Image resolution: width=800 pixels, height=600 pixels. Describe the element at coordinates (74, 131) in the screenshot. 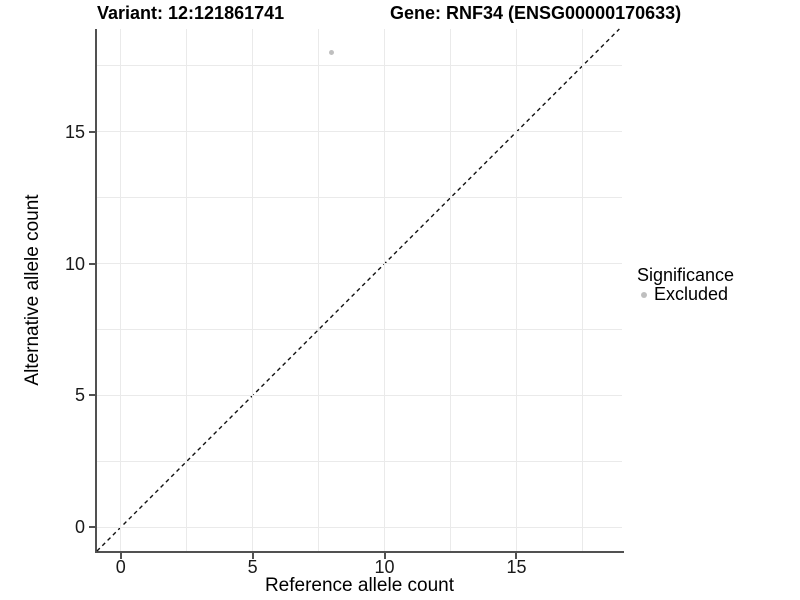

I see `y-axis-tick-label: 15` at that location.